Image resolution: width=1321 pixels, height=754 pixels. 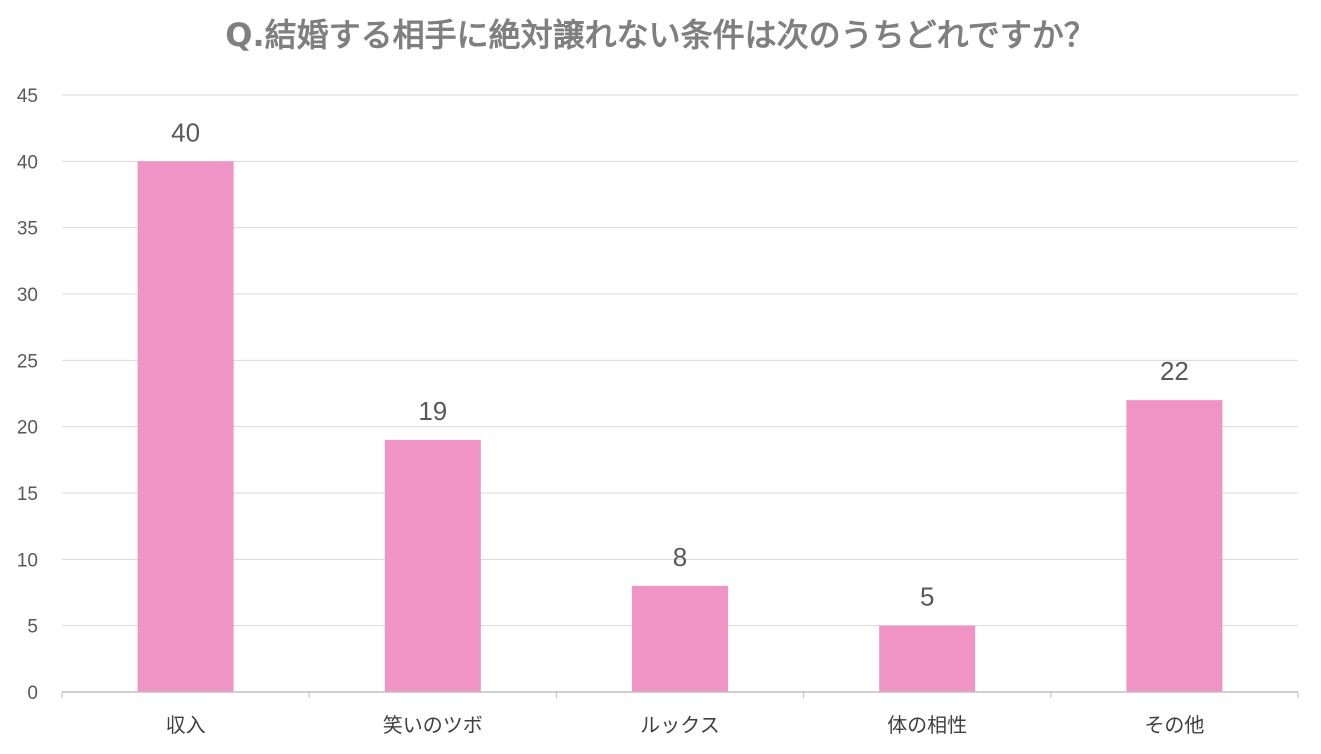 I want to click on data-label: 8, so click(x=680, y=557).